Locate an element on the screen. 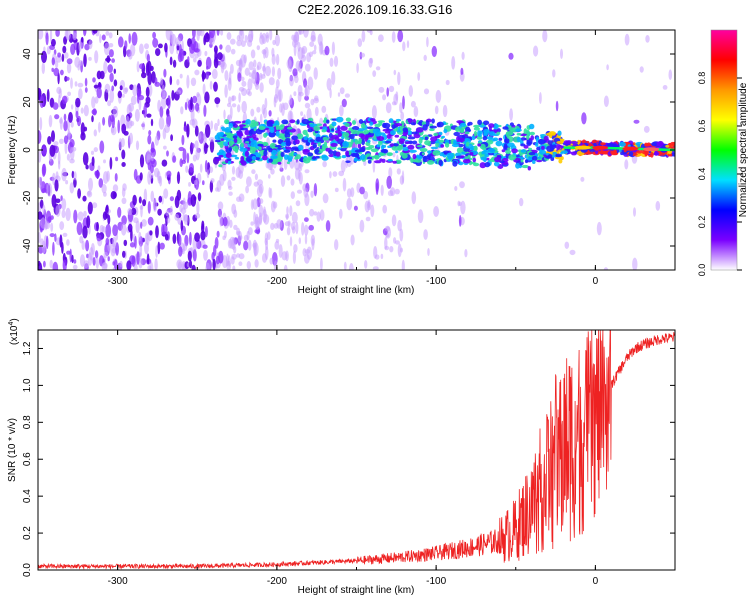 Image resolution: width=750 pixels, height=600 pixels. colorbar-label: Normalized spectral amplitude is located at coordinates (743, 149).